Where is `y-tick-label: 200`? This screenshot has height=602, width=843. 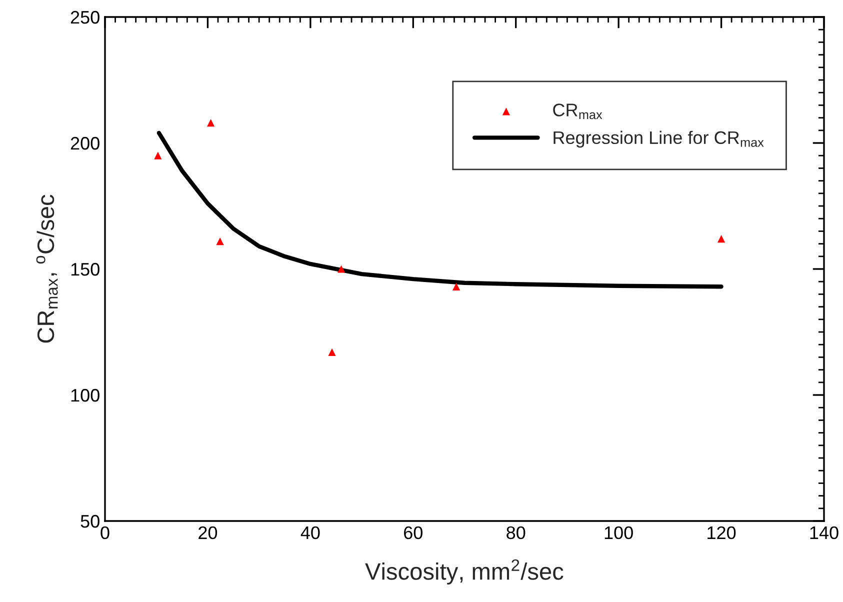
y-tick-label: 200 is located at coordinates (85, 143).